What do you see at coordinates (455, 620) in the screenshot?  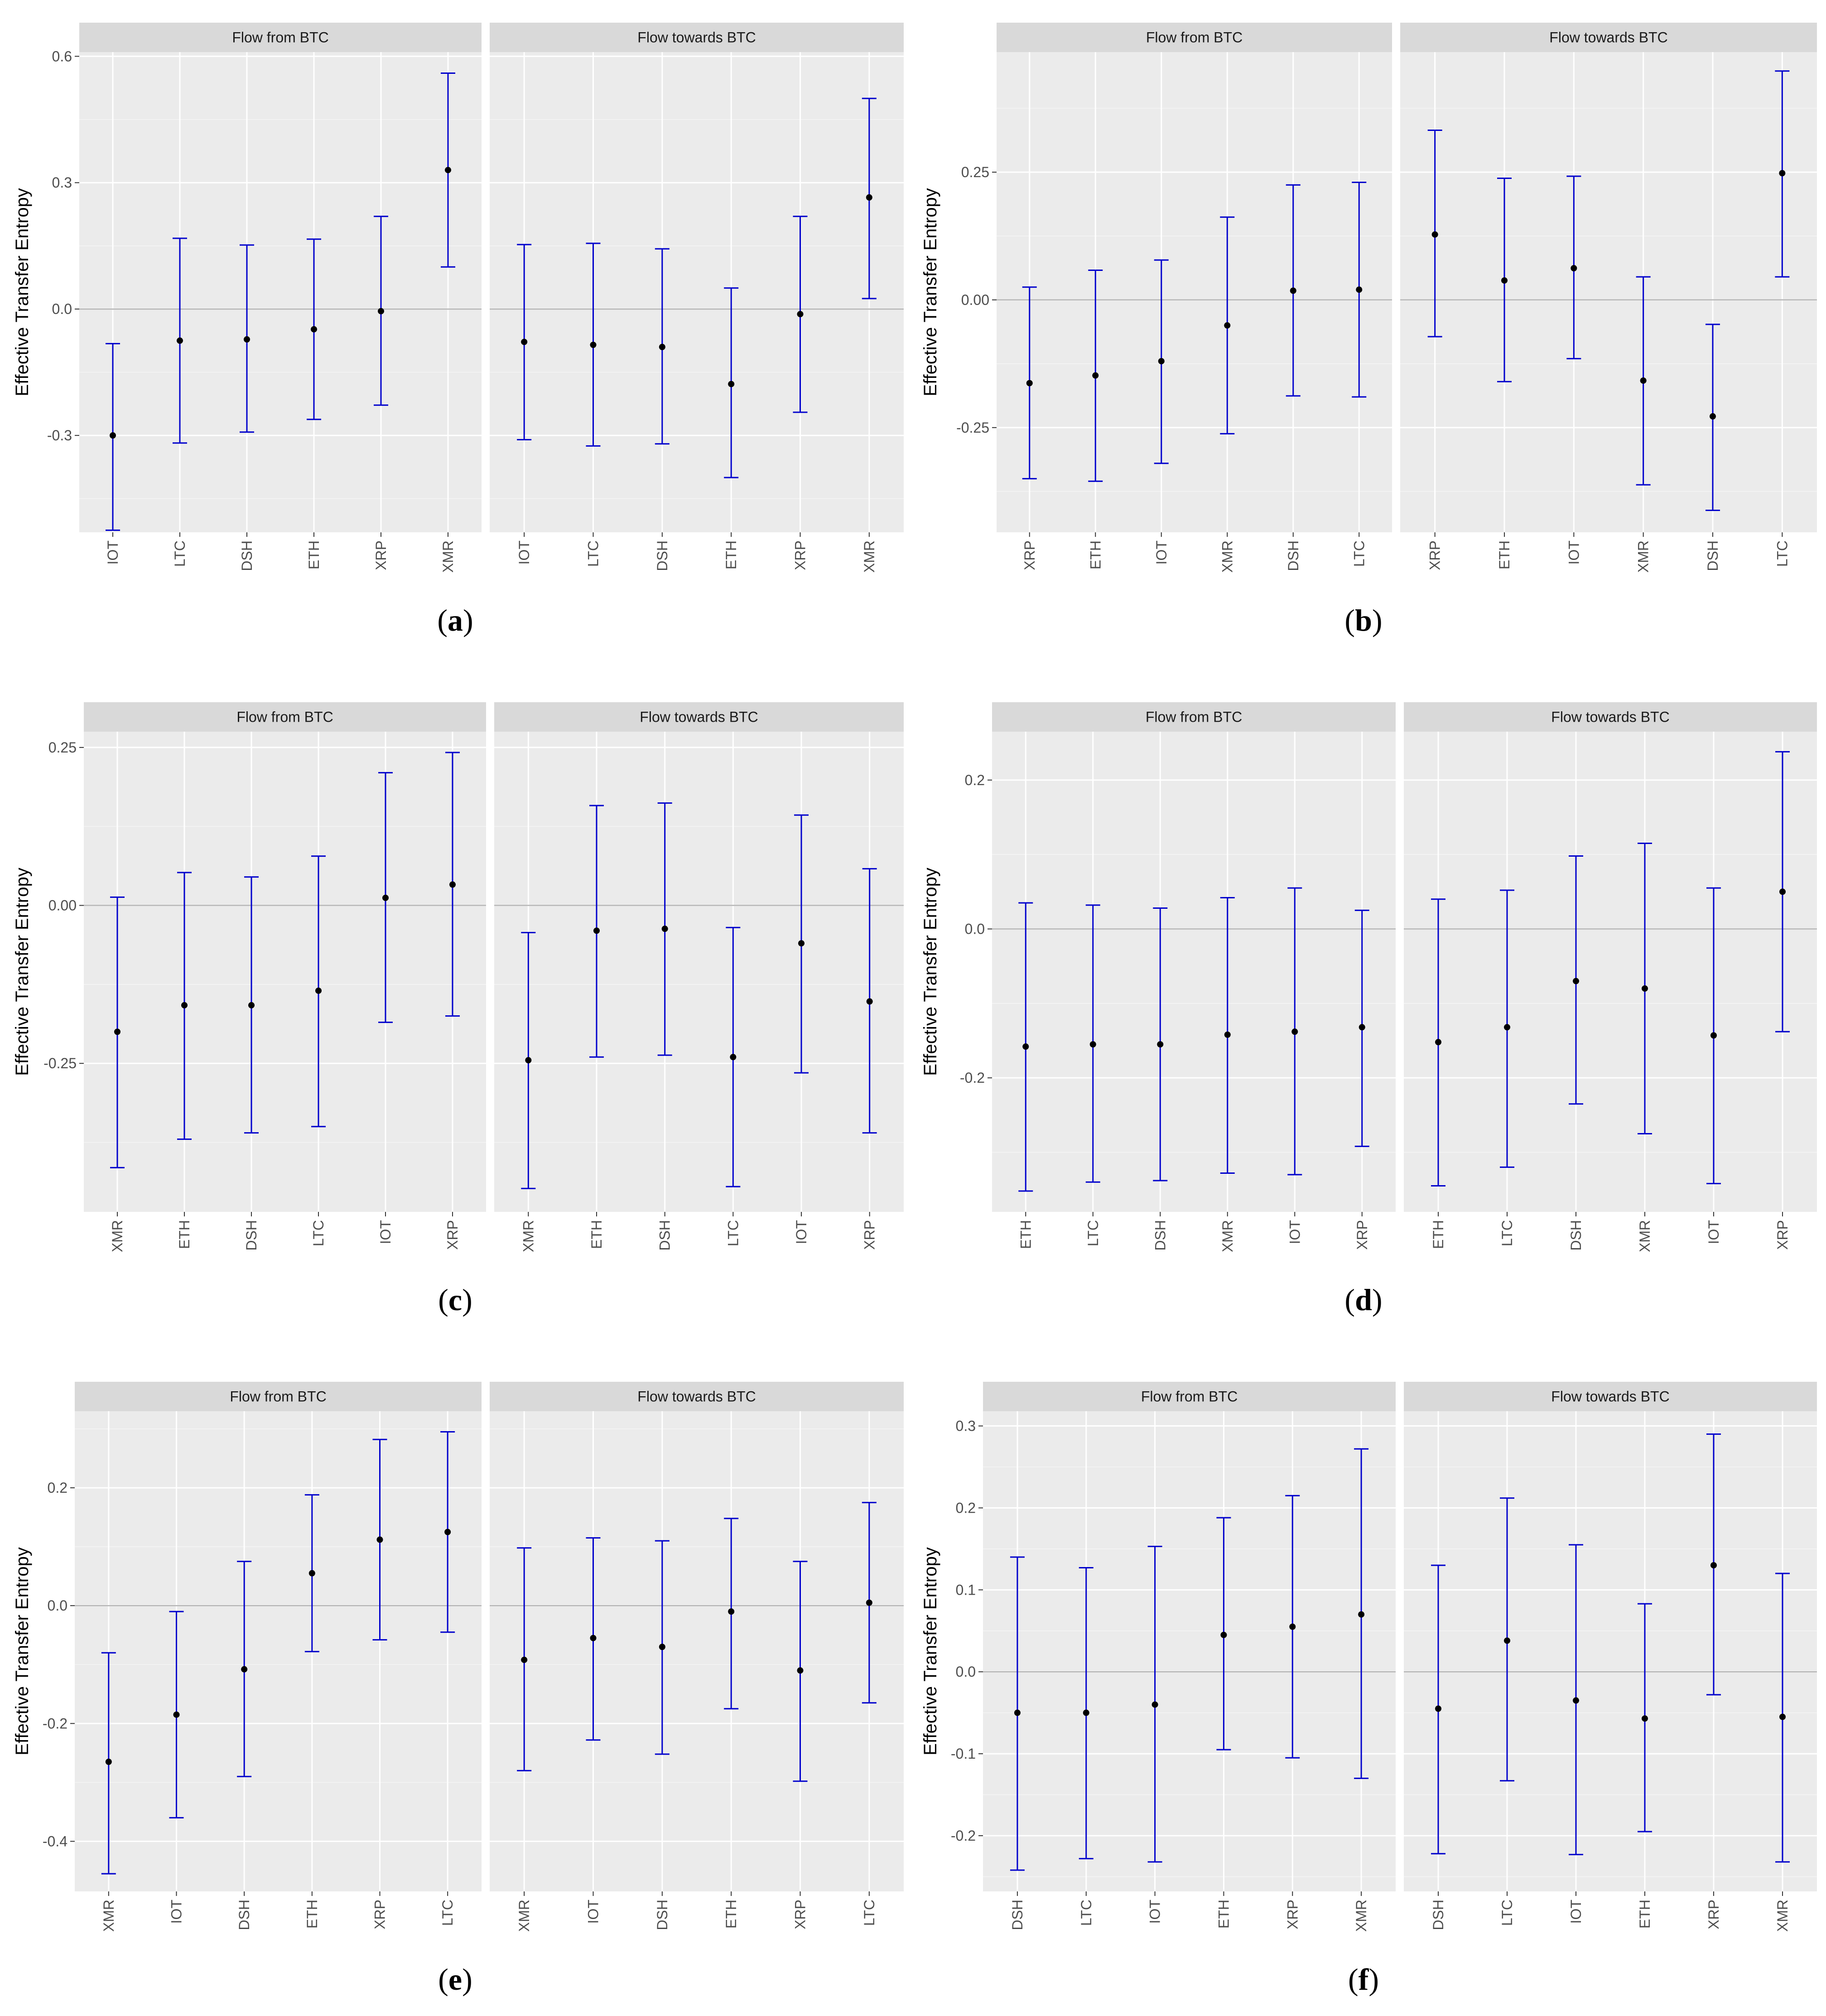 I see `caption-a: (a)` at bounding box center [455, 620].